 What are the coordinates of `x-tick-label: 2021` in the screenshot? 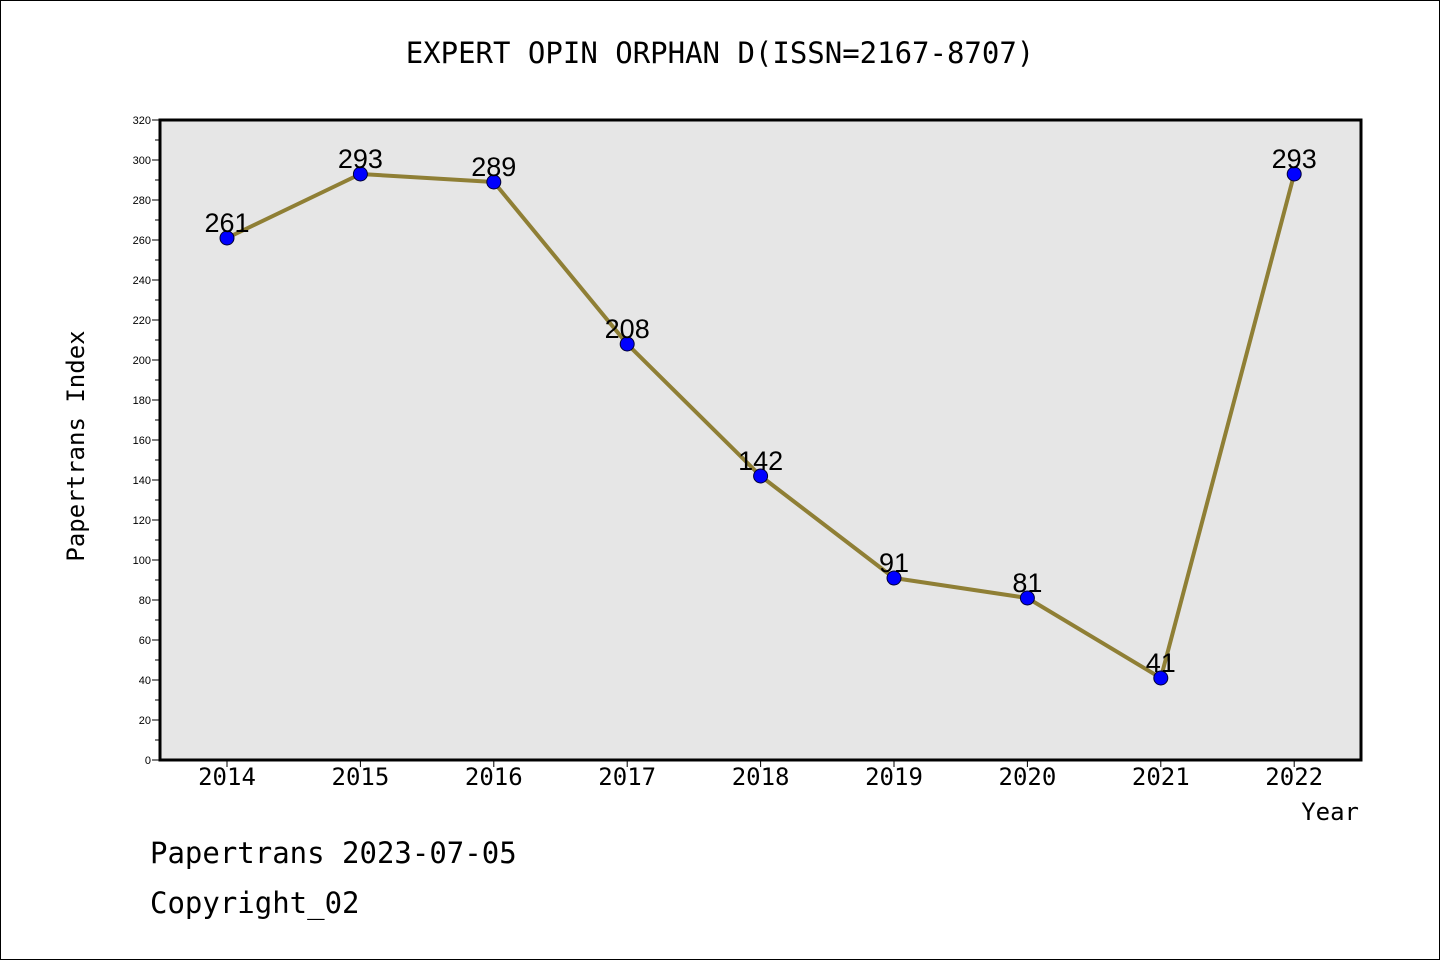 It's located at (1161, 777).